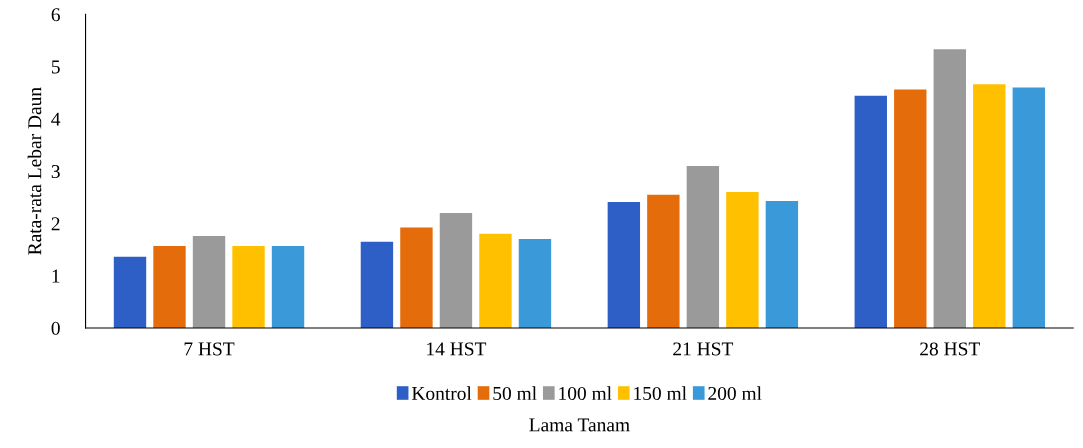 The image size is (1083, 448). I want to click on y-tick-label: 1, so click(56, 276).